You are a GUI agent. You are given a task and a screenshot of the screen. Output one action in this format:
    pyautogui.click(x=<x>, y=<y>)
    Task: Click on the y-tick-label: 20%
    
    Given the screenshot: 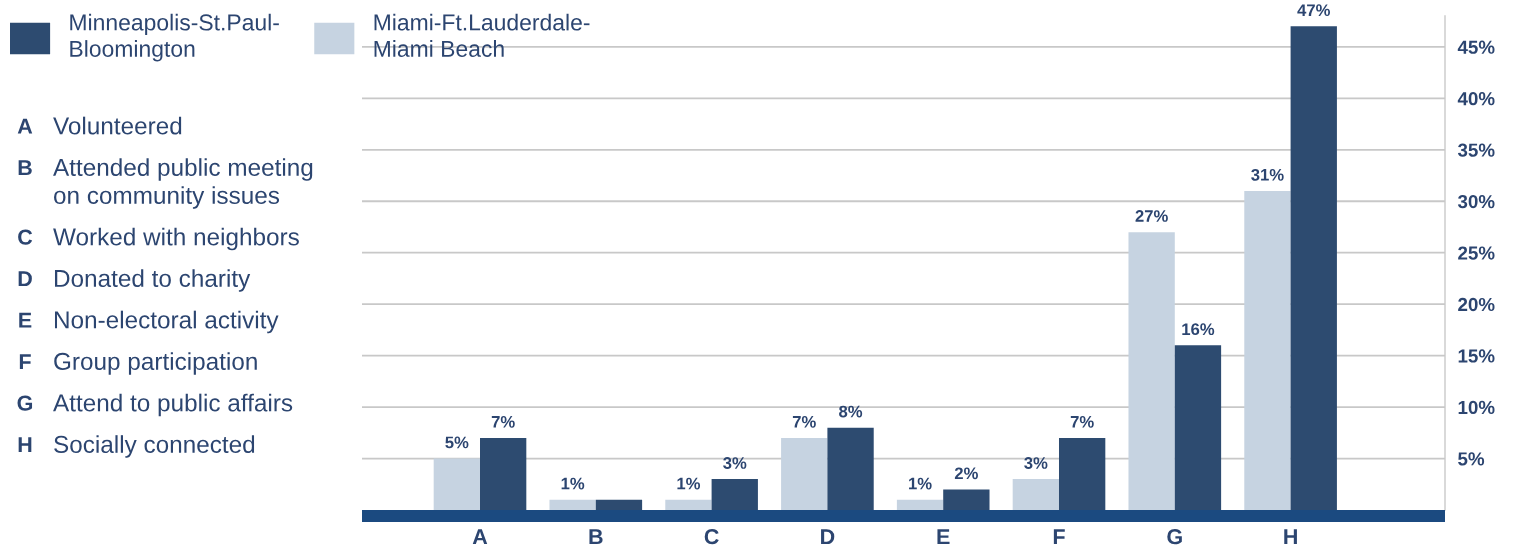 What is the action you would take?
    pyautogui.click(x=1476, y=304)
    